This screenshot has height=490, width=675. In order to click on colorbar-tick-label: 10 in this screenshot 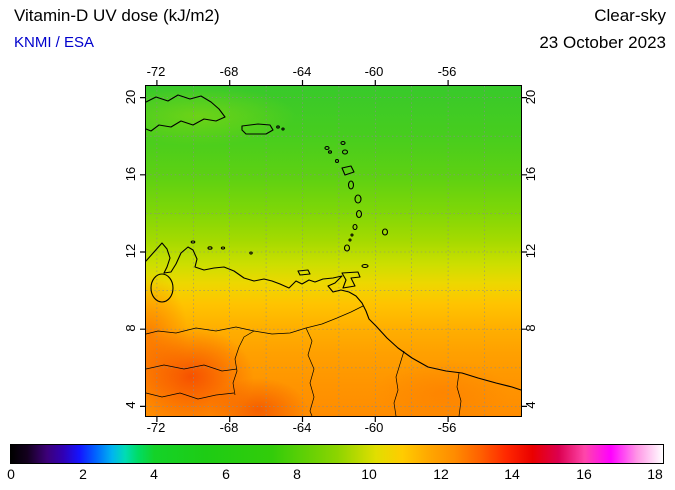, I will do `click(369, 474)`.